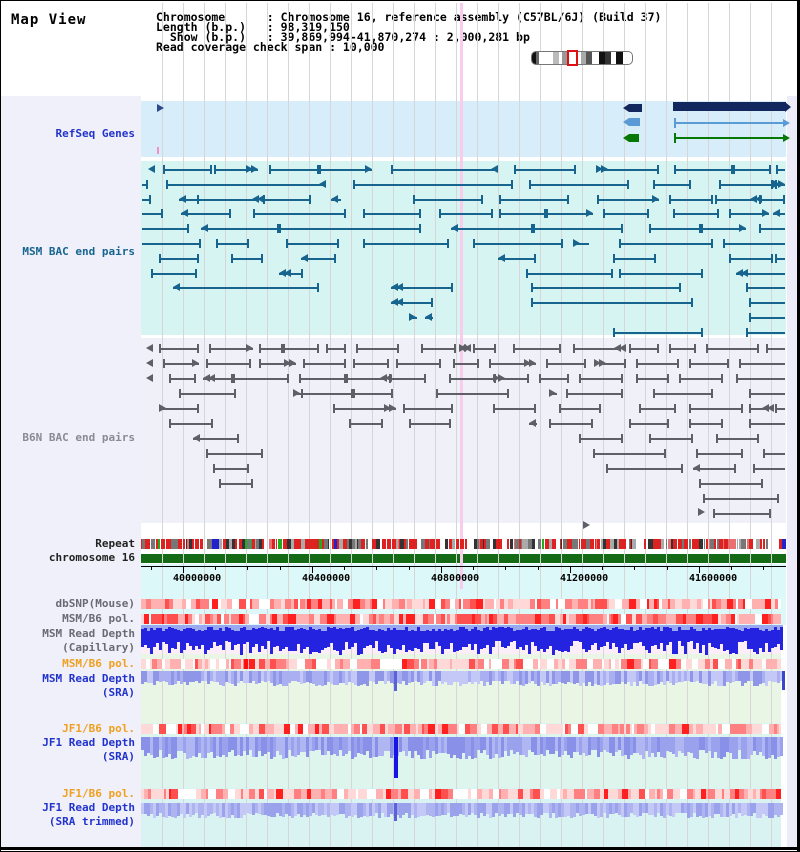 The height and width of the screenshot is (852, 800). What do you see at coordinates (88, 742) in the screenshot?
I see `track-label-jf1-read-depth: JF1 Read Depth` at bounding box center [88, 742].